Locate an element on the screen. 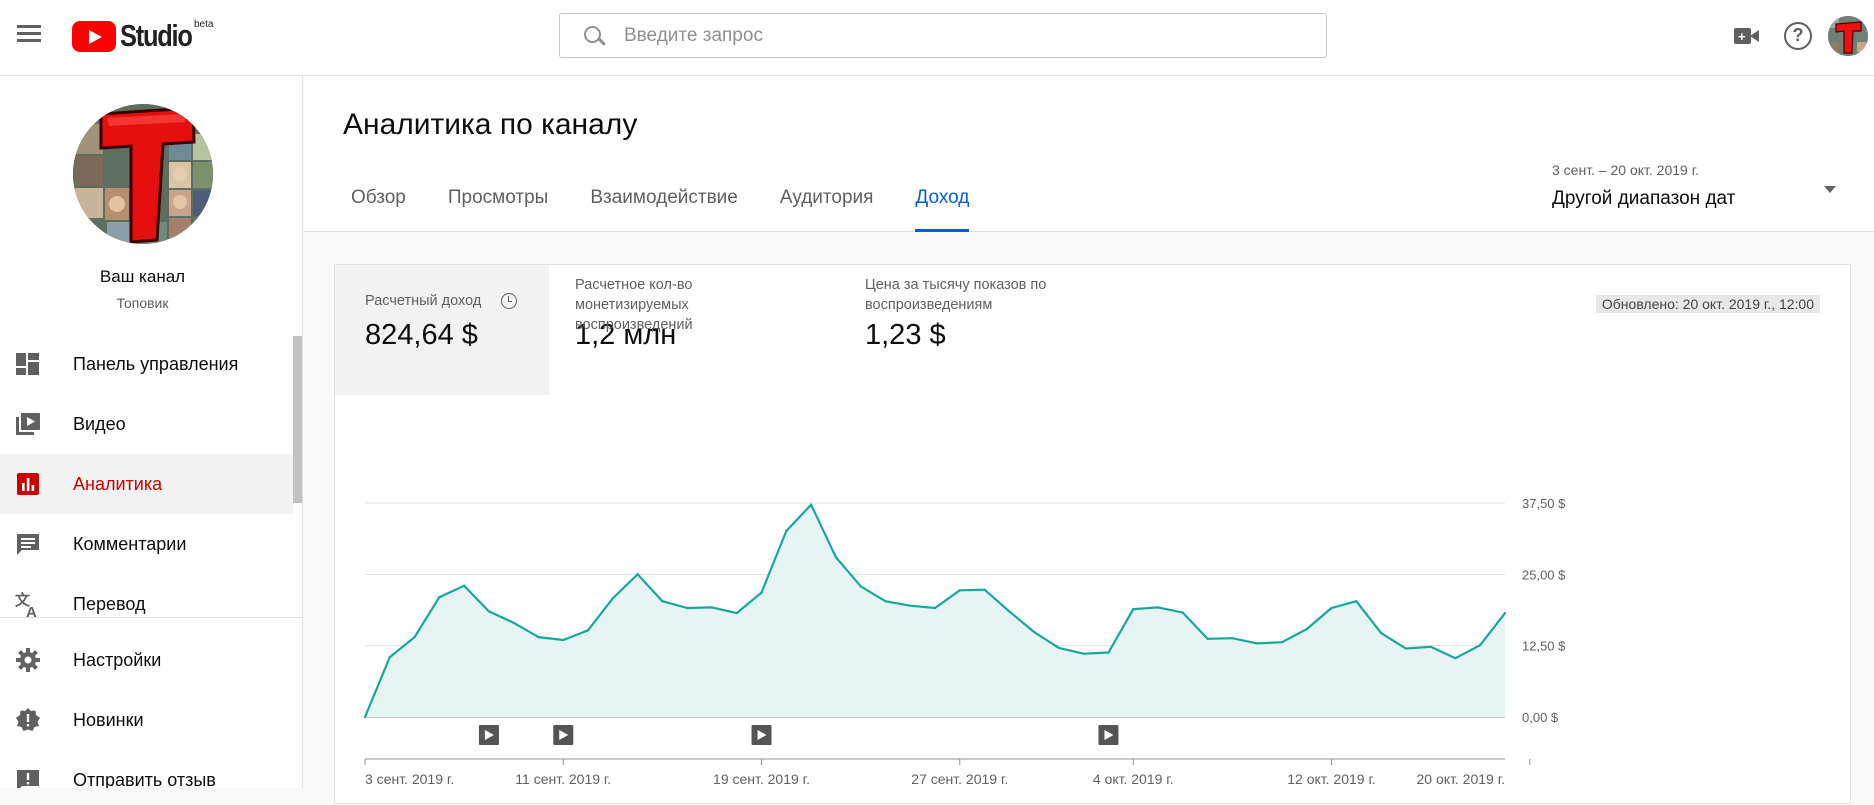 This screenshot has width=1874, height=805. date-range-sub: 3 сент. – 20 окт. 2019 г. is located at coordinates (1625, 170).